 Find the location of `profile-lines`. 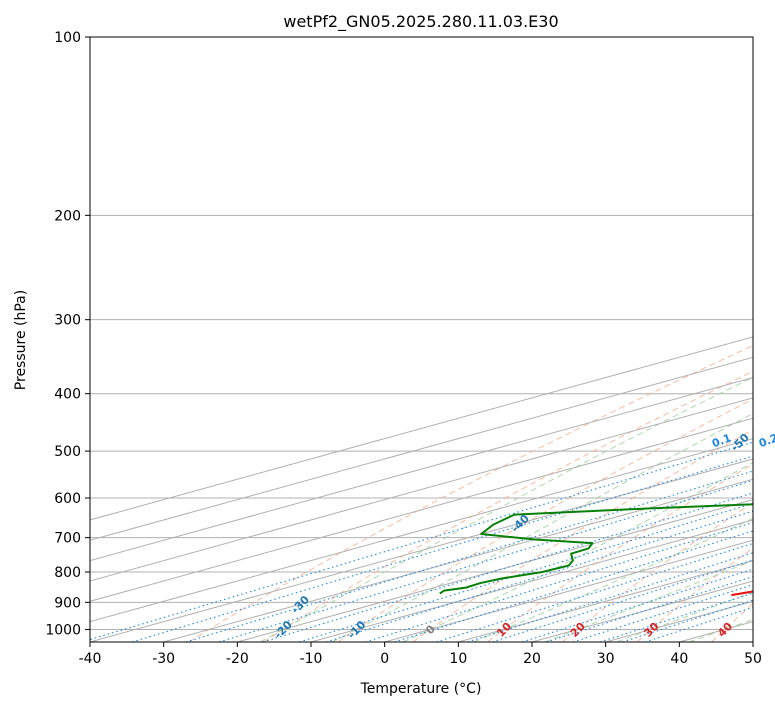

profile-lines is located at coordinates (596, 550).